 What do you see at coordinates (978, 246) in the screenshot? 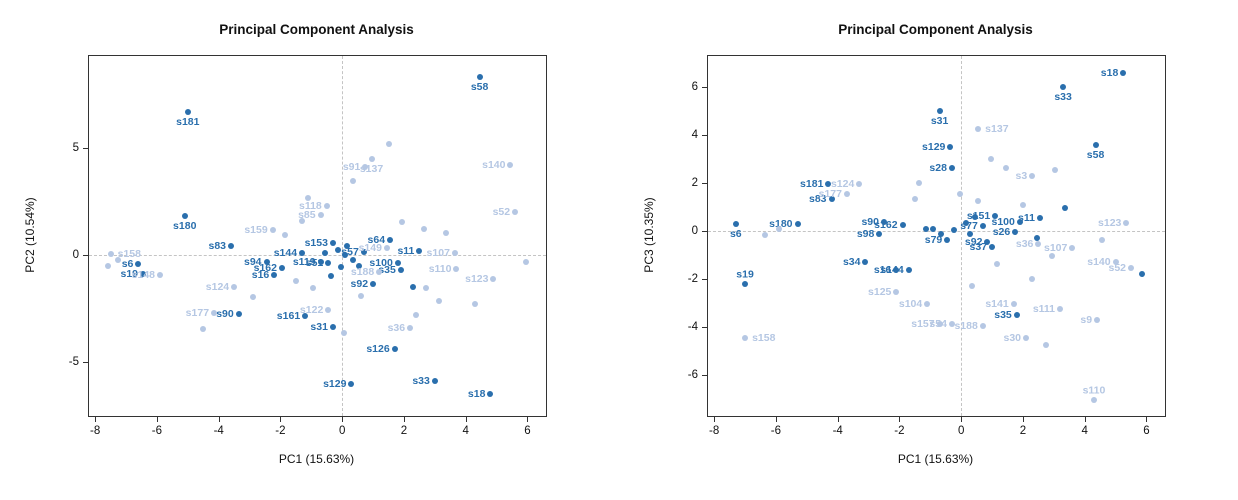
I see `point-label: s37` at bounding box center [978, 246].